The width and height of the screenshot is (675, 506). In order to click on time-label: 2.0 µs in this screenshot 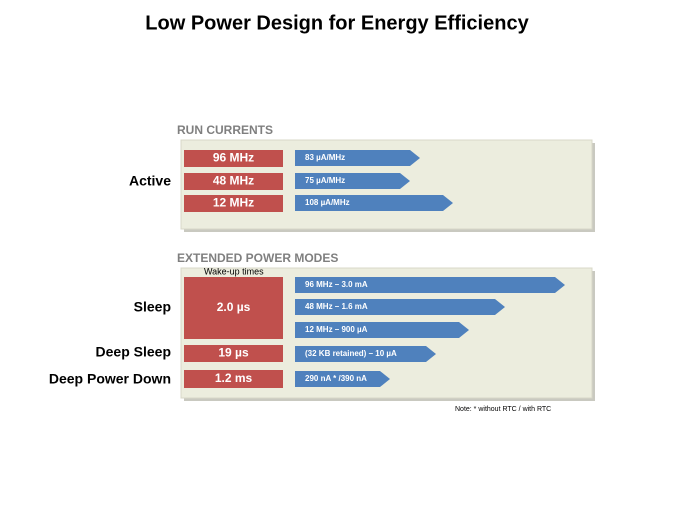, I will do `click(234, 307)`.